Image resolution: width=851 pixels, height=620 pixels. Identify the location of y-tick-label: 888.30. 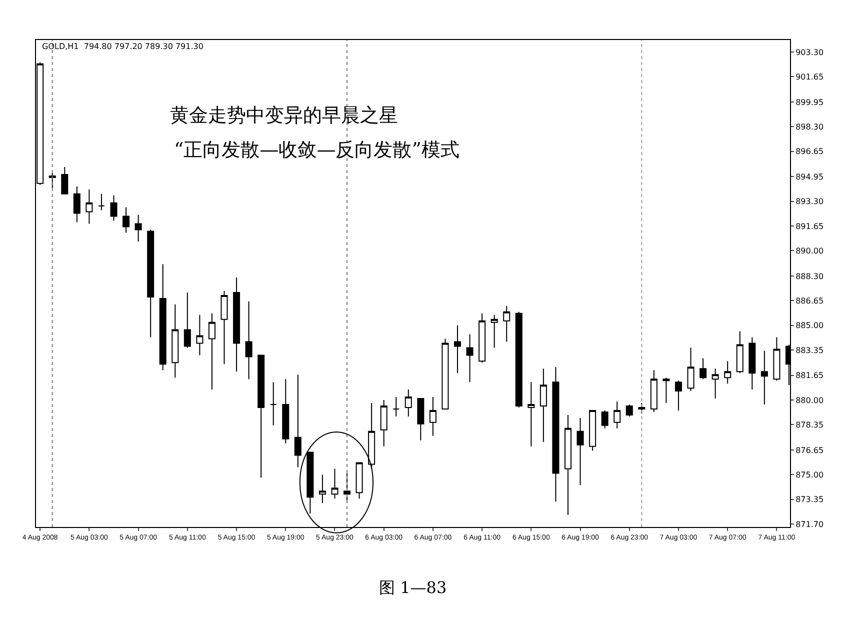
(810, 276).